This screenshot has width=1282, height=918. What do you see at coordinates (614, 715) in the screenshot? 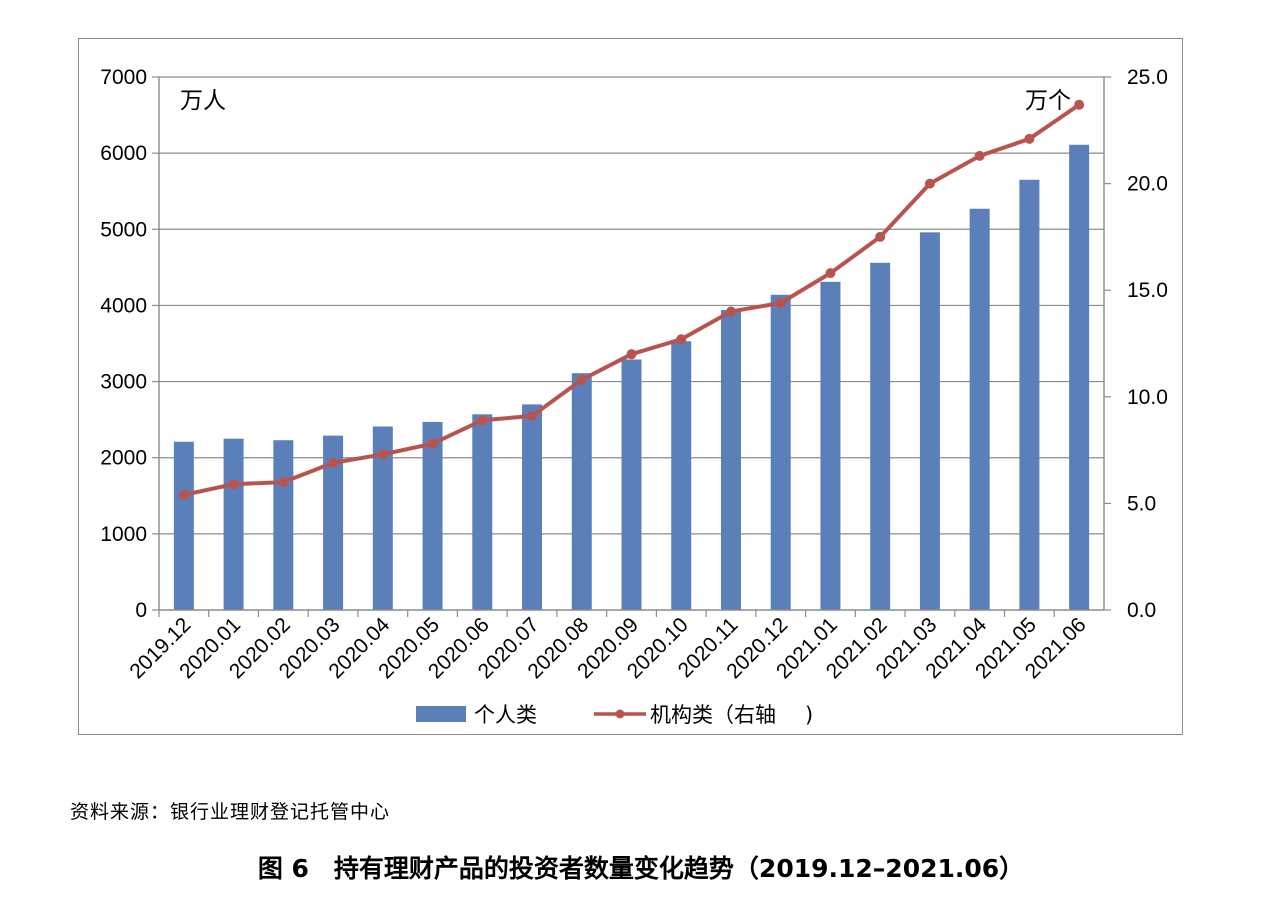
I see `legend: 个人类 机构类（右轴 )` at bounding box center [614, 715].